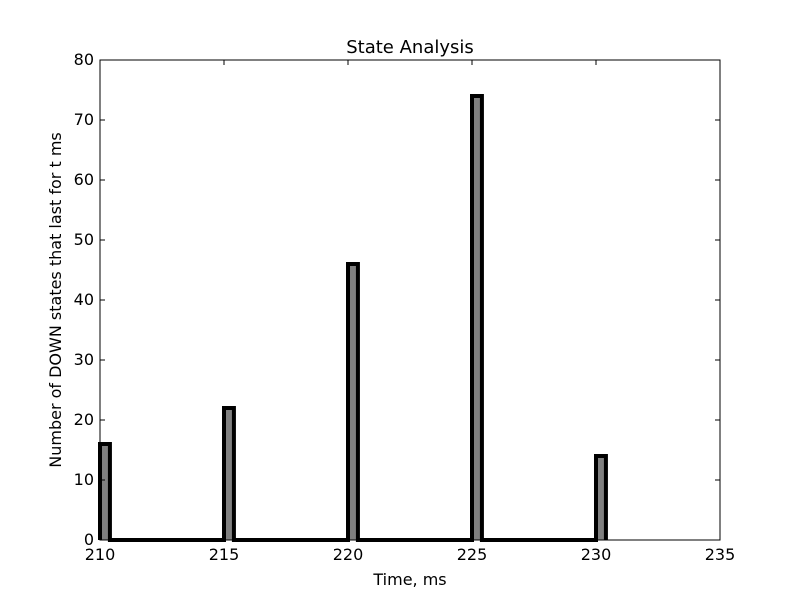  I want to click on x-tick-label: 235, so click(720, 554).